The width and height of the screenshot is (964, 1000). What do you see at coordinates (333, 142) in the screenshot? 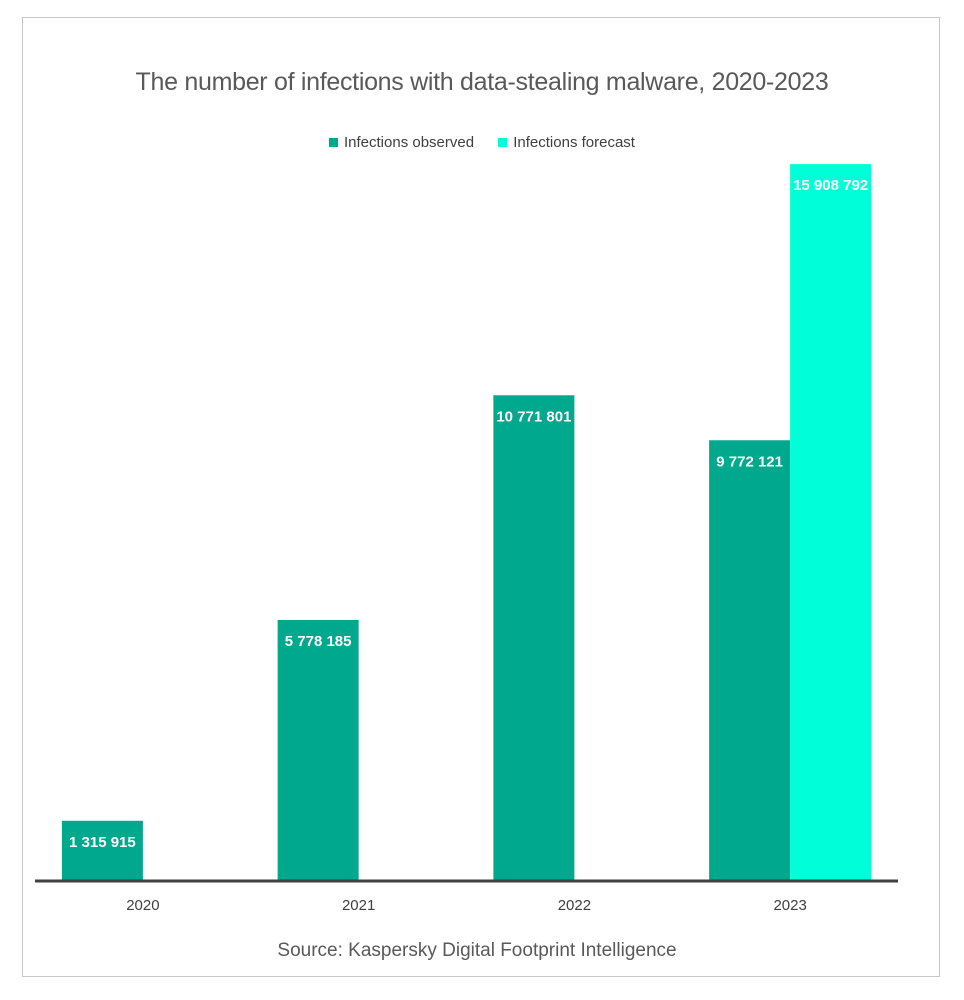
I see `legend-swatch-observed` at bounding box center [333, 142].